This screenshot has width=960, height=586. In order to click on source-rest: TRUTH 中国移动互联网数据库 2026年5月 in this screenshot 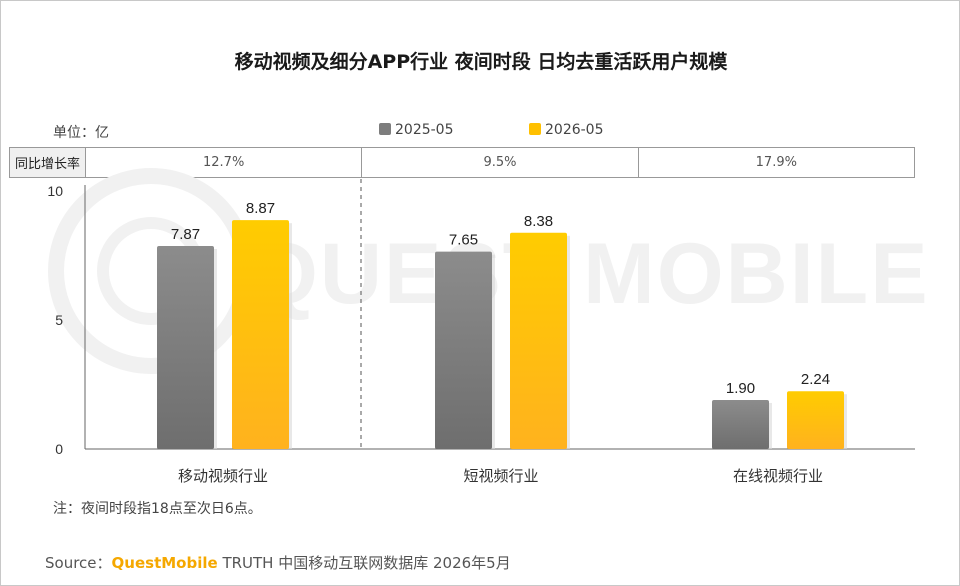, I will do `click(364, 563)`.